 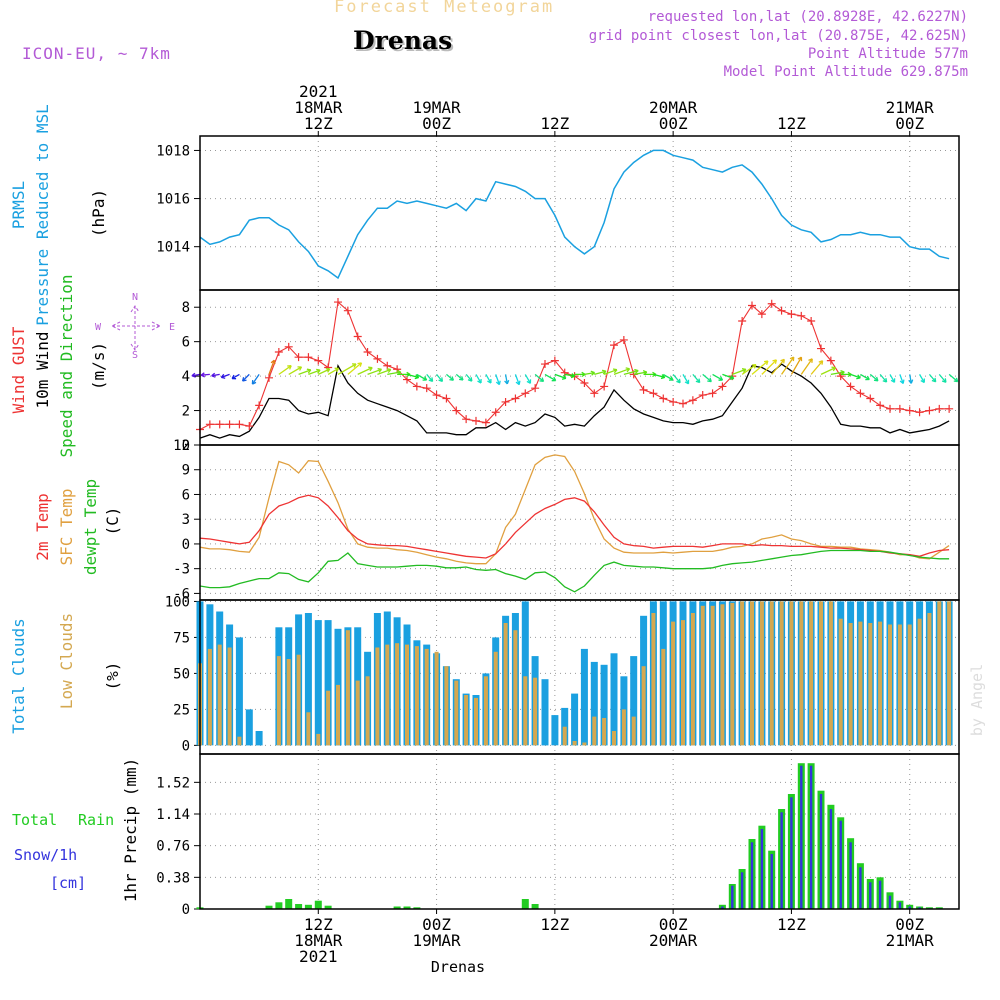 What do you see at coordinates (135, 297) in the screenshot?
I see `compass-north: N` at bounding box center [135, 297].